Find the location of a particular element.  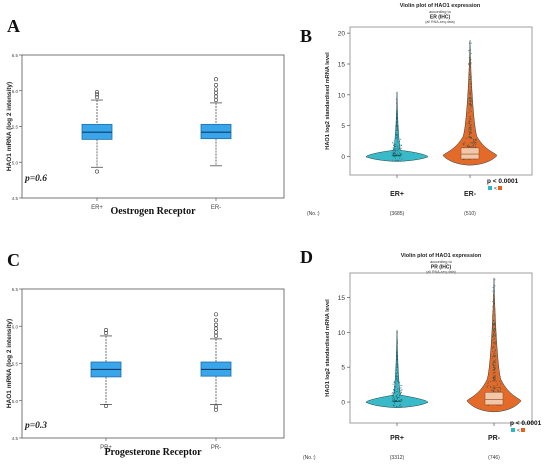

y-tick-label: 20 is located at coordinates (342, 34).